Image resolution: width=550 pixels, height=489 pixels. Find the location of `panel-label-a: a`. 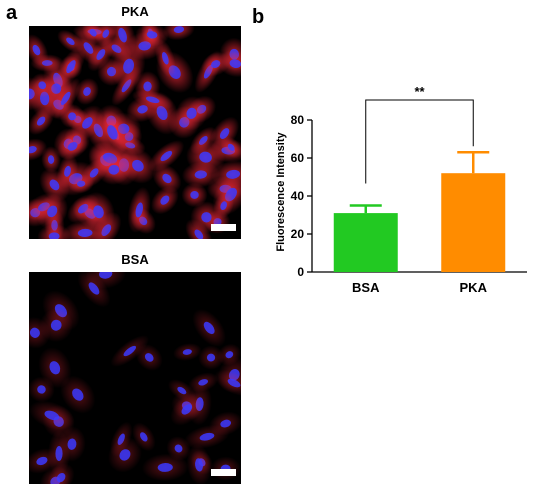

panel-label-a: a is located at coordinates (12, 13).